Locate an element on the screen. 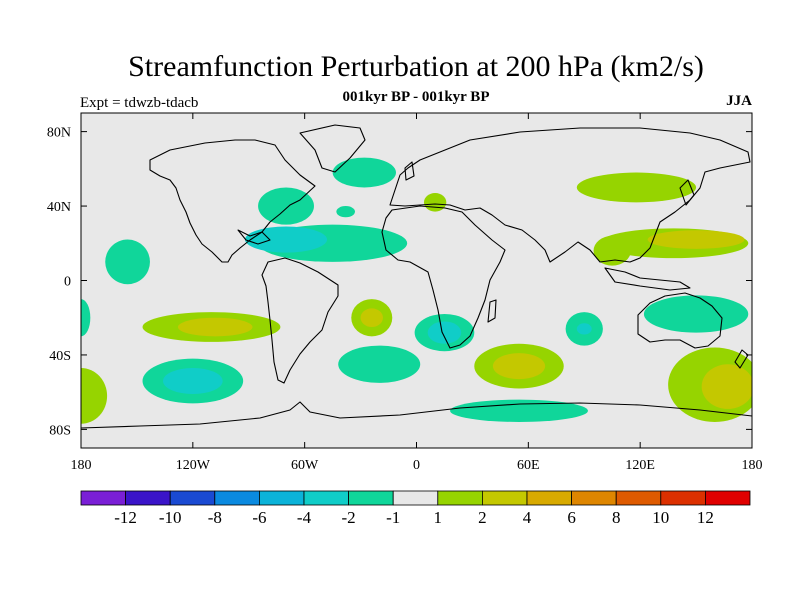  region-caribbean-low-core is located at coordinates (286, 239).